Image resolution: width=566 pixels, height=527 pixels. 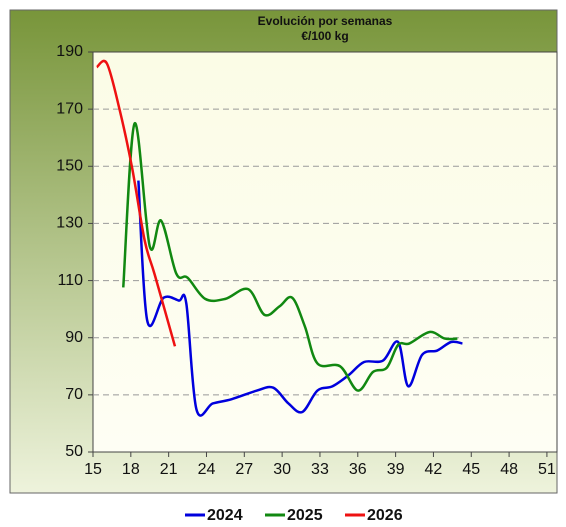 I want to click on legend-label: 2024, so click(x=225, y=514).